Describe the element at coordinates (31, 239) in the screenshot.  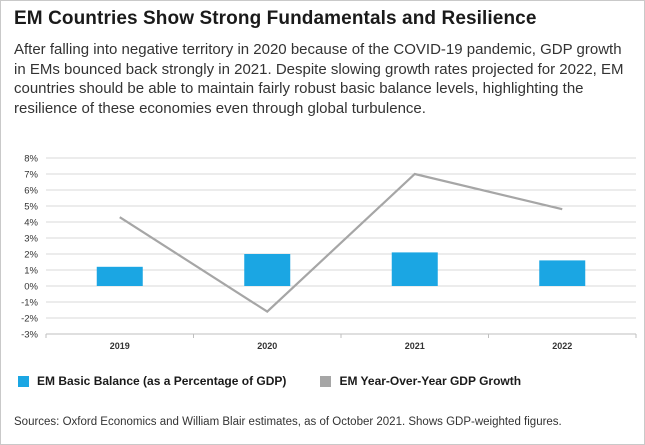
I see `y-tick-label: 3%` at that location.